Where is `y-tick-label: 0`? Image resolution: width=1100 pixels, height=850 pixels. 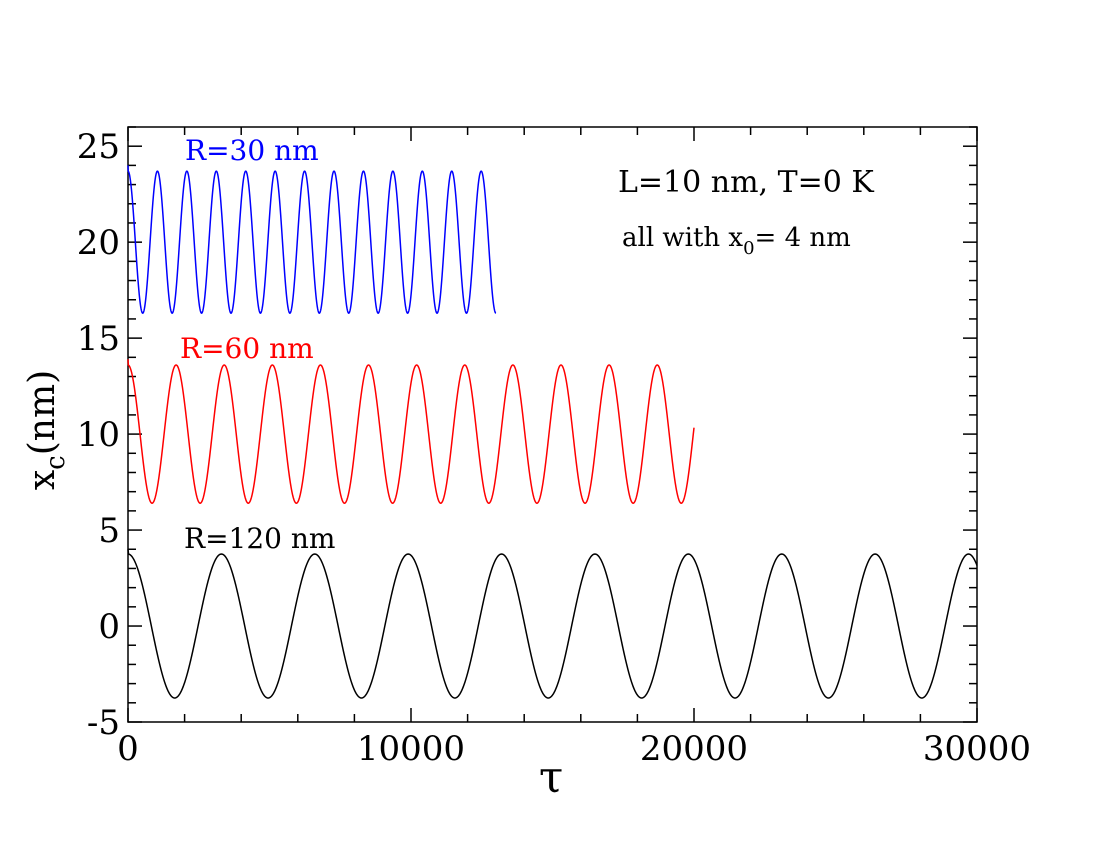
y-tick-label: 0 is located at coordinates (109, 627).